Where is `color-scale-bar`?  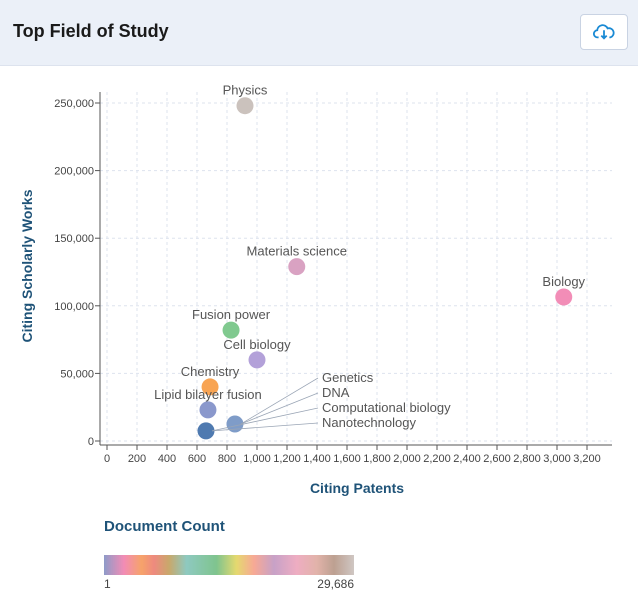 color-scale-bar is located at coordinates (229, 565).